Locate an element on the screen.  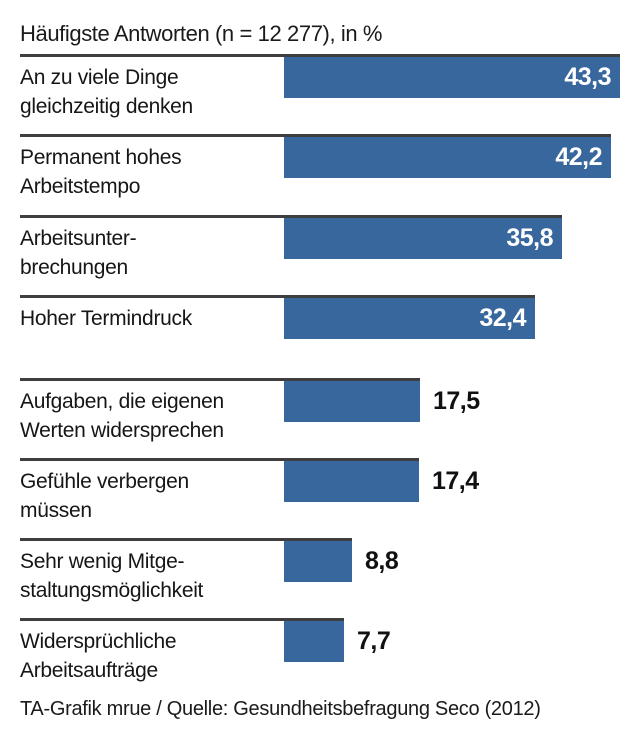
bar-value-inside: 43,3 is located at coordinates (587, 77).